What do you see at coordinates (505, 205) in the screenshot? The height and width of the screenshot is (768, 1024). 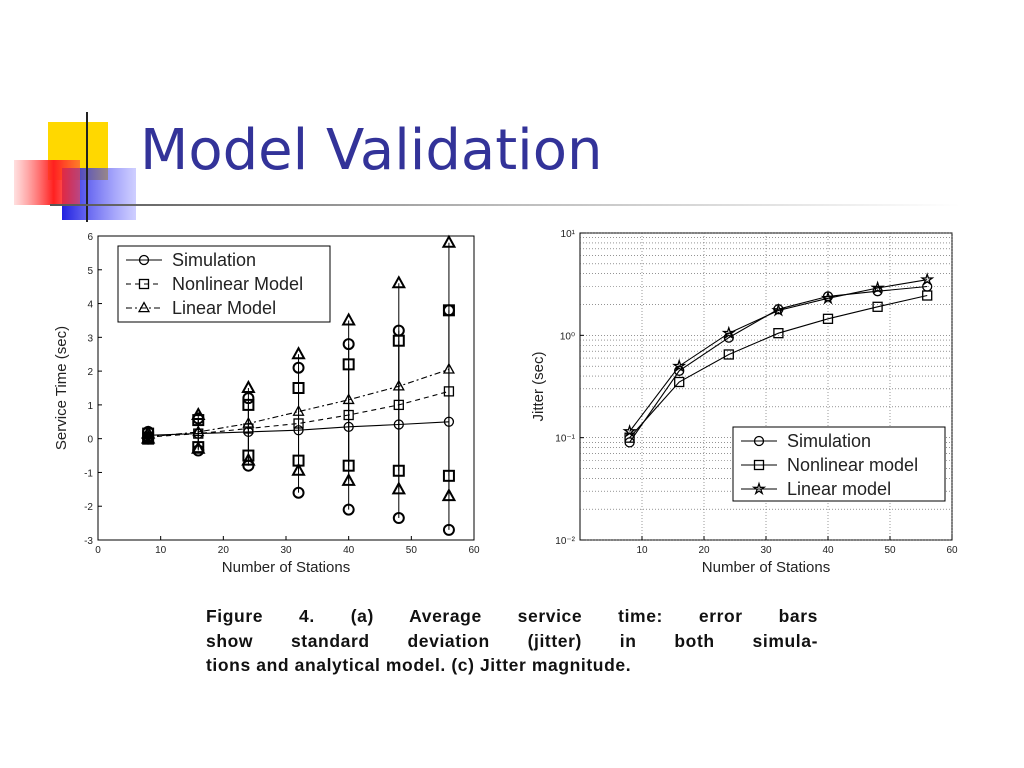 I see `deco-hline` at bounding box center [505, 205].